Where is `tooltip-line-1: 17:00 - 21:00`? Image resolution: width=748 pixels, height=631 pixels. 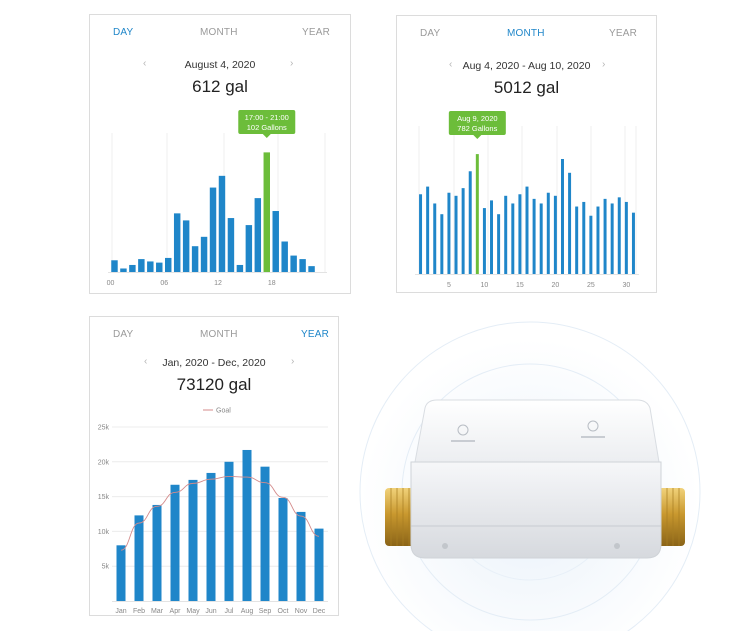
tooltip-line-1: 17:00 - 21:00 is located at coordinates (267, 117).